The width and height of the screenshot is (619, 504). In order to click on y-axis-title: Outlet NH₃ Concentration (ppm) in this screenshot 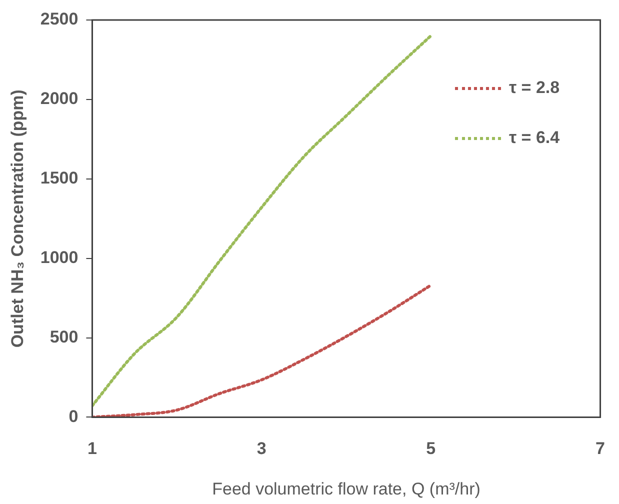, I will do `click(17, 219)`.